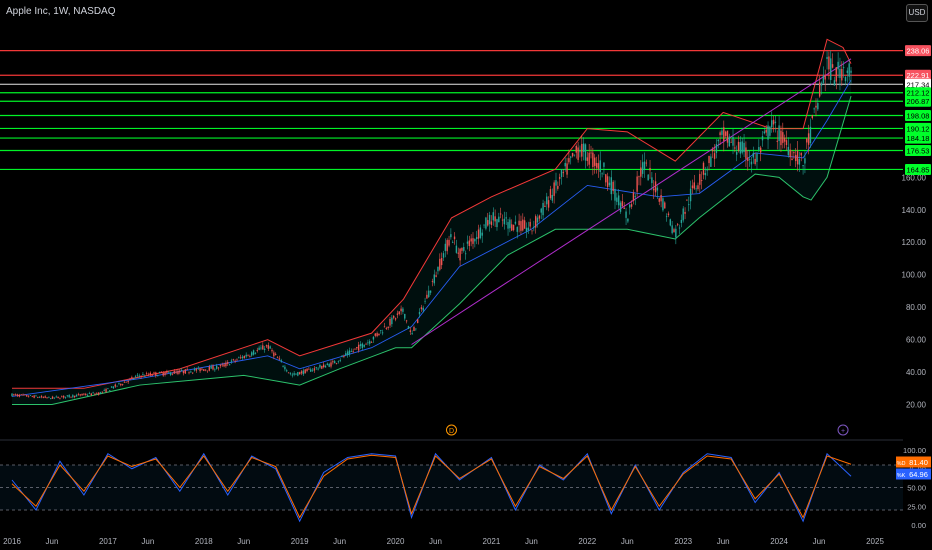 This screenshot has height=550, width=932. What do you see at coordinates (917, 13) in the screenshot?
I see `currency-button: USD` at bounding box center [917, 13].